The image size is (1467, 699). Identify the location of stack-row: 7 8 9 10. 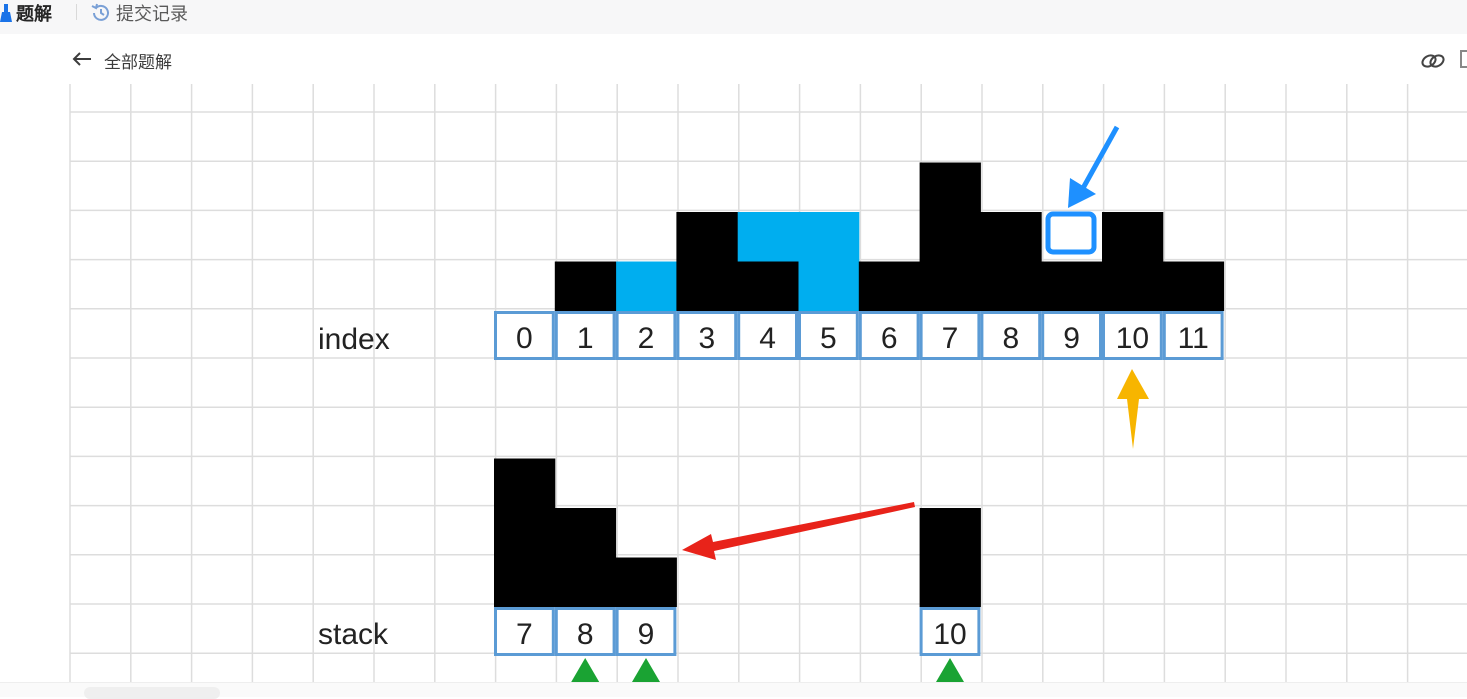
(737, 631).